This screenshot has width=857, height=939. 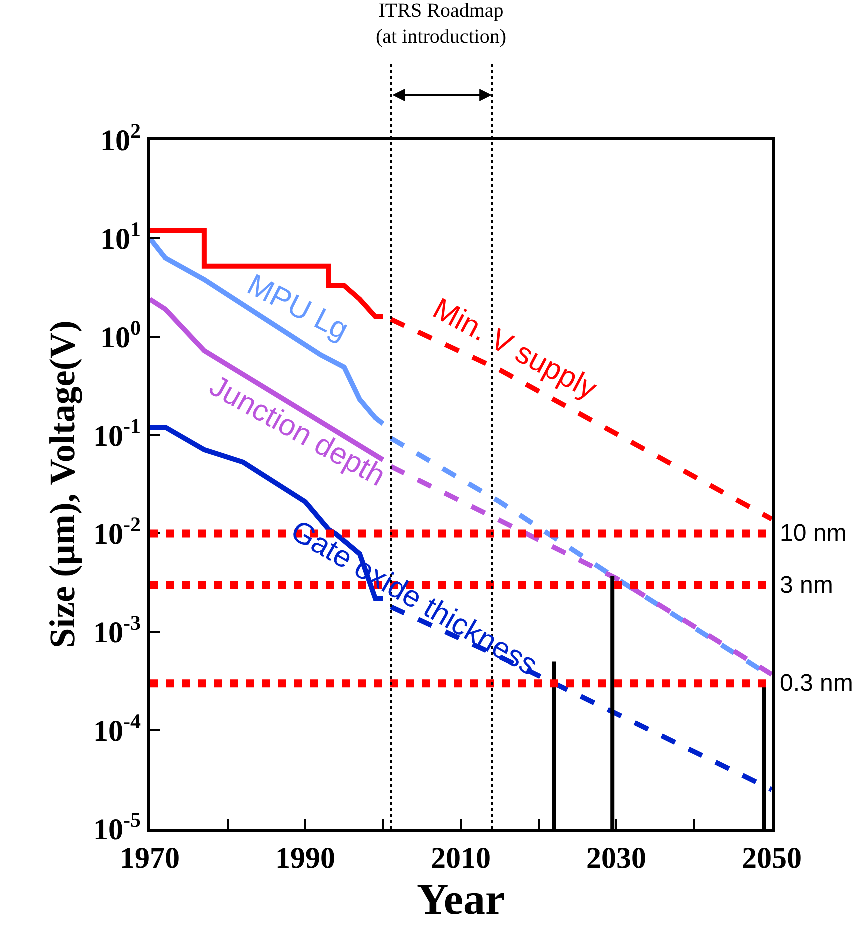 What do you see at coordinates (298, 307) in the screenshot?
I see `text: MPU Lg` at bounding box center [298, 307].